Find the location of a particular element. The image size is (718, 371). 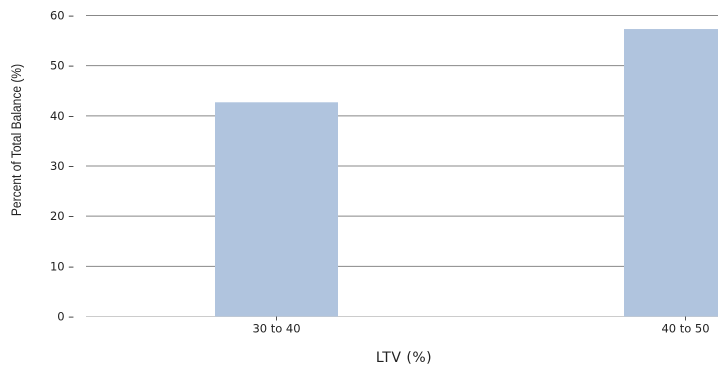

y-tick-label: 60 – is located at coordinates (62, 16).